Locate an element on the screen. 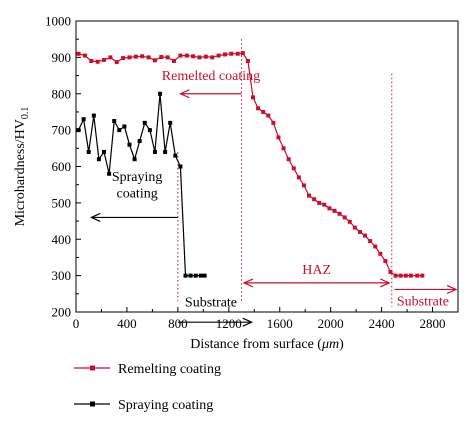 The image size is (474, 425). y-tick-label: 400 is located at coordinates (62, 239).